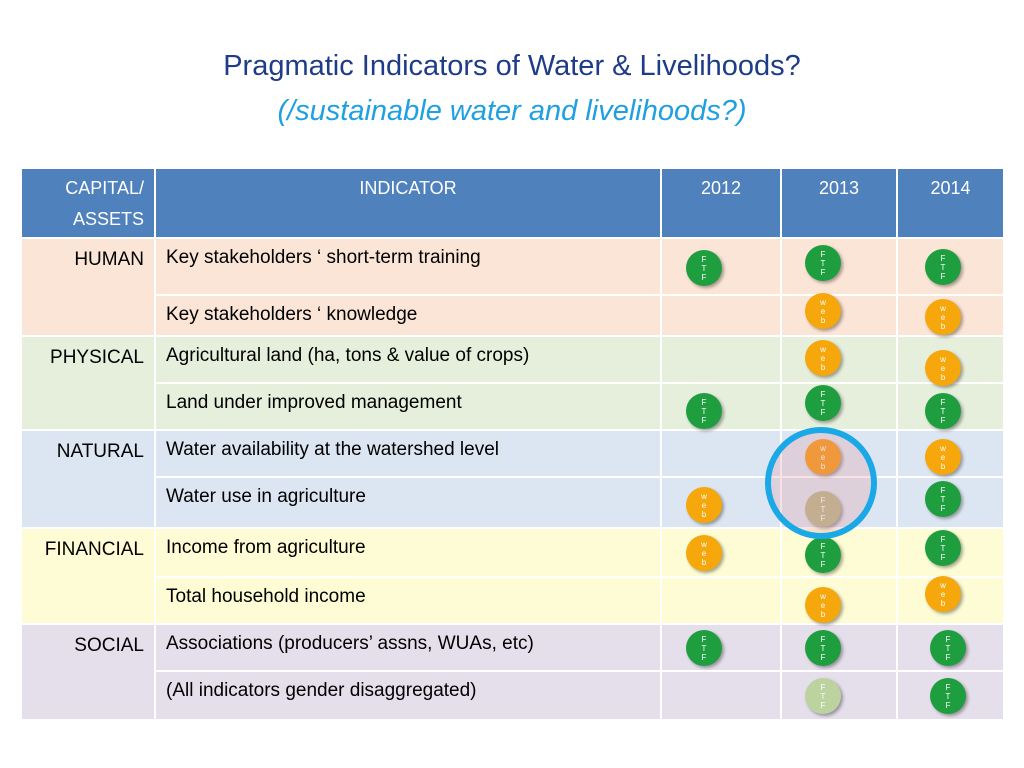  What do you see at coordinates (512, 111) in the screenshot?
I see `slide-subtitle: (/sustainable water and livelihoods?)` at bounding box center [512, 111].